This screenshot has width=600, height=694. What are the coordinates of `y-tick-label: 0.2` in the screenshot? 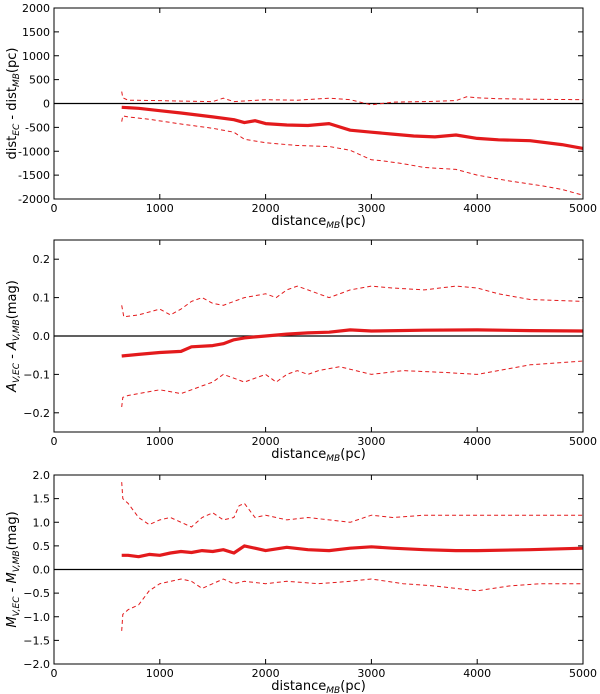 It's located at (42, 259).